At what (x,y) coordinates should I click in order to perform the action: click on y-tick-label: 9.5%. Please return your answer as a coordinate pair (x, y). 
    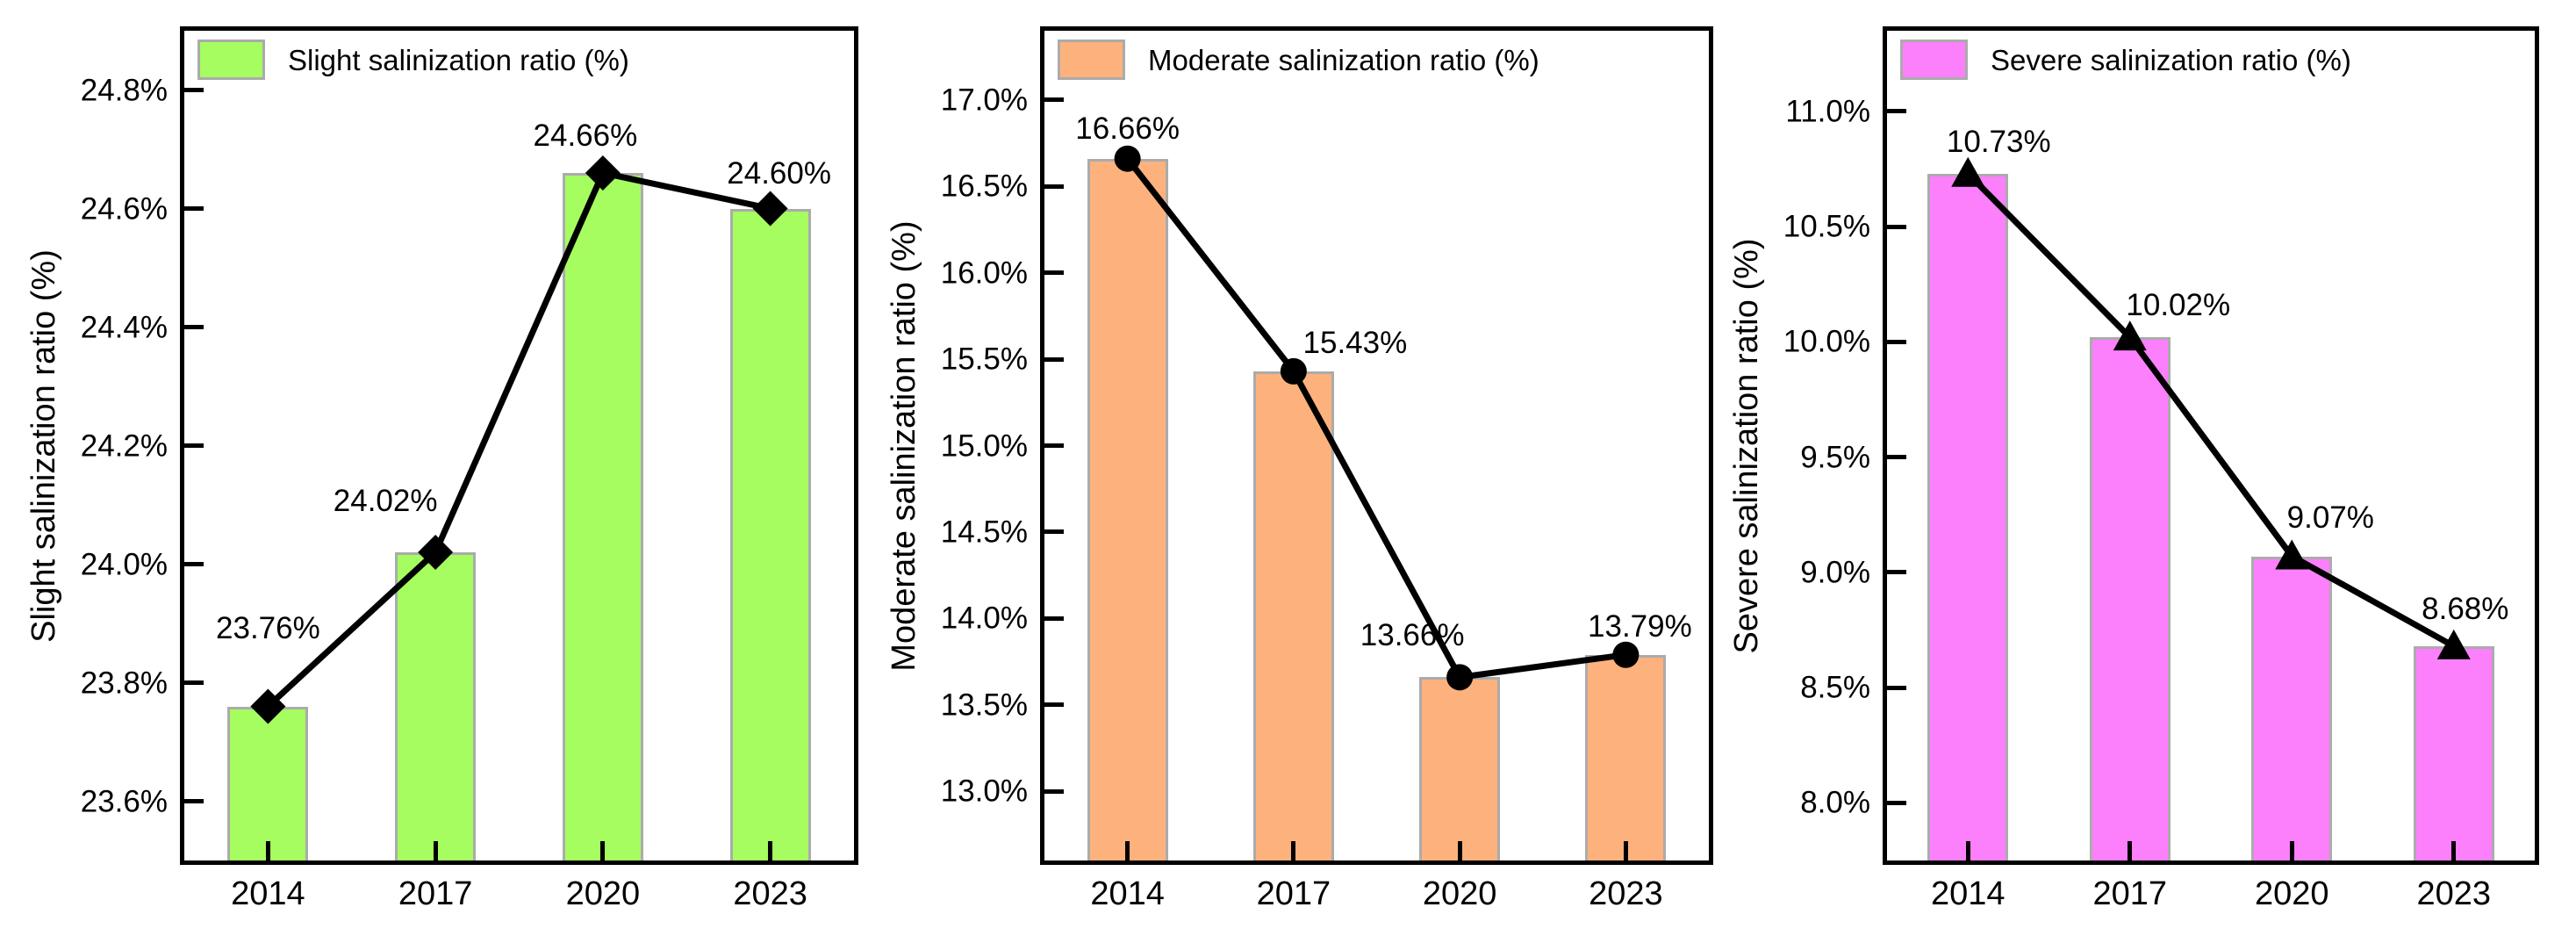
    Looking at the image, I should click on (1835, 457).